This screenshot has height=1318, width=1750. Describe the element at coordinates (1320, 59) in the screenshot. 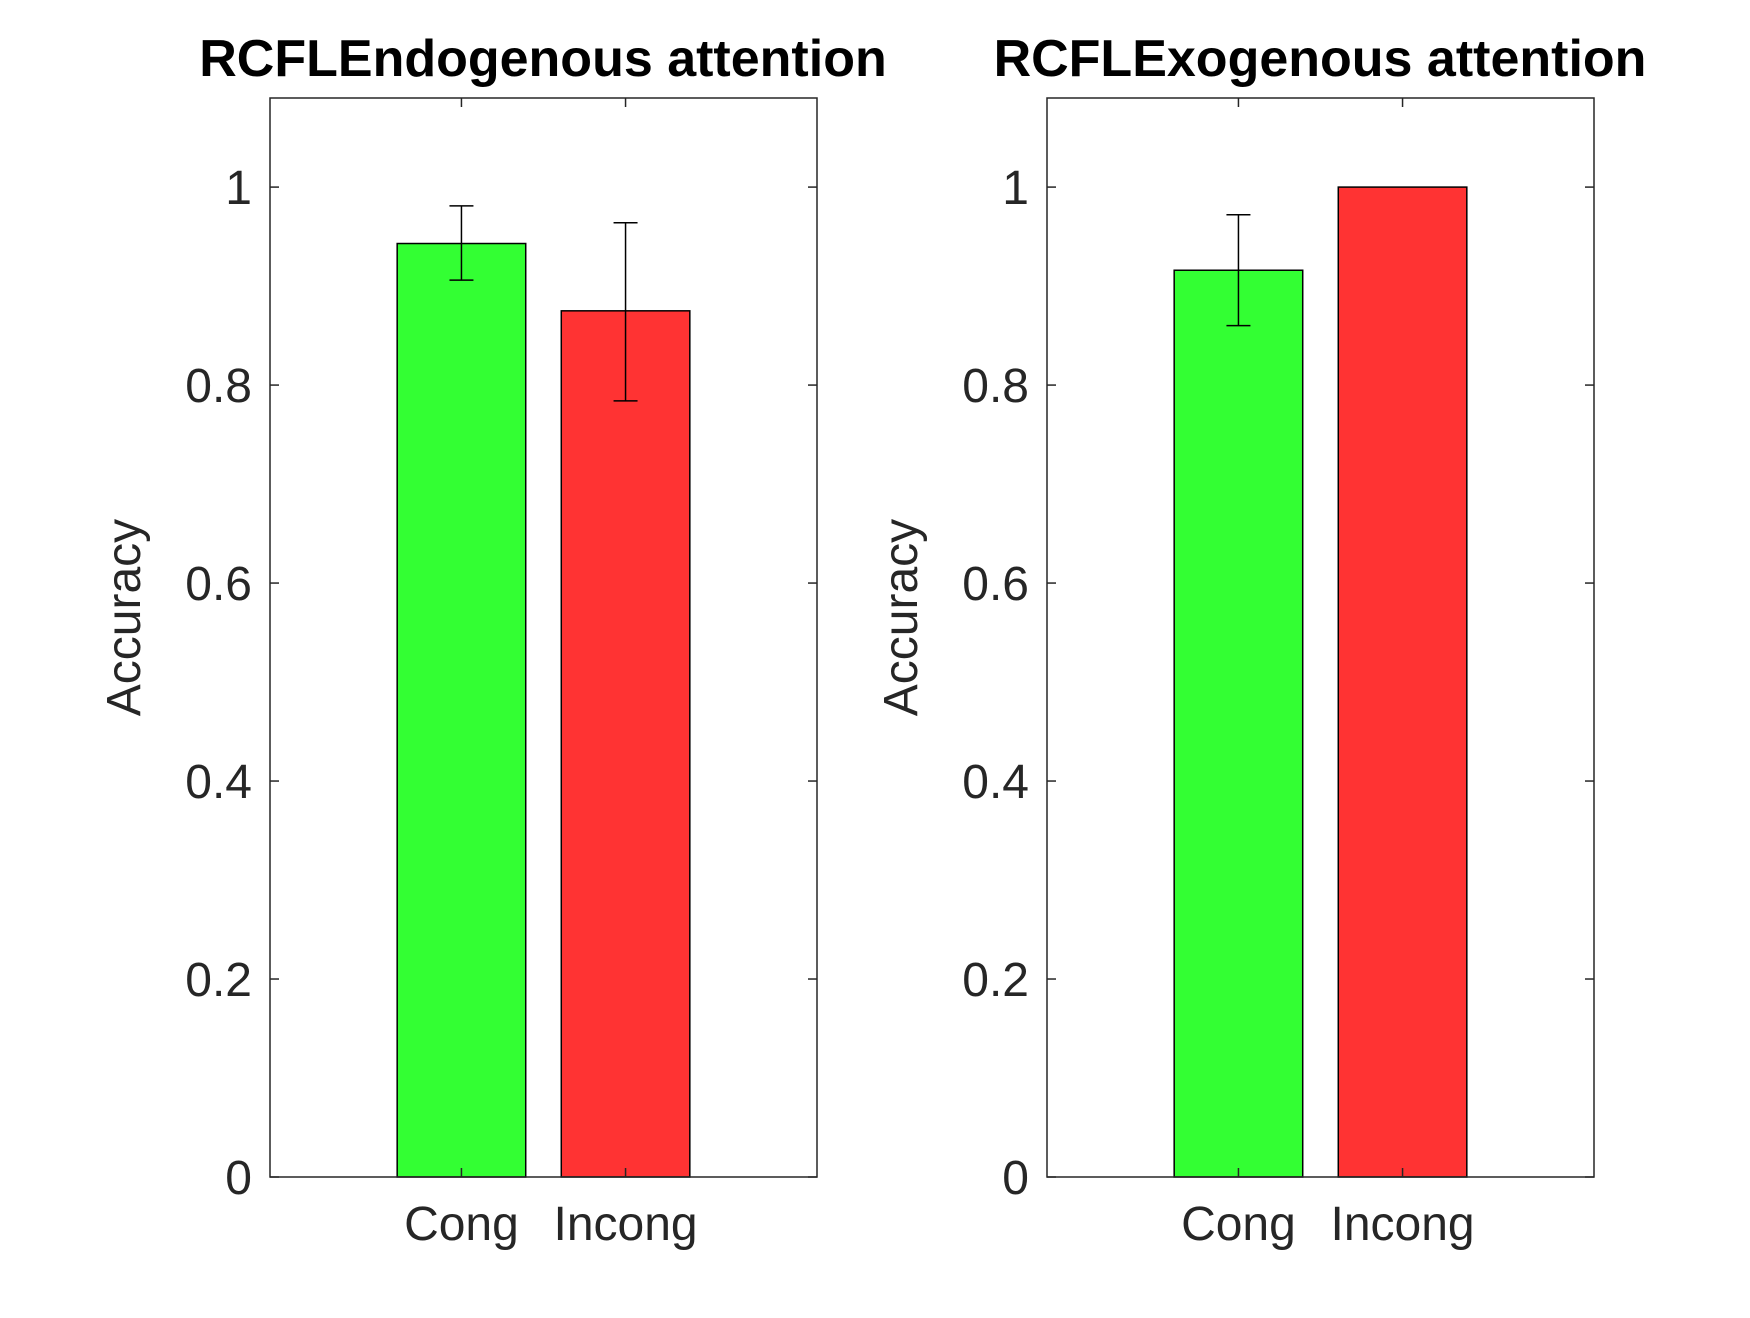

I see `chart-title: RCFLExogenous attention` at that location.